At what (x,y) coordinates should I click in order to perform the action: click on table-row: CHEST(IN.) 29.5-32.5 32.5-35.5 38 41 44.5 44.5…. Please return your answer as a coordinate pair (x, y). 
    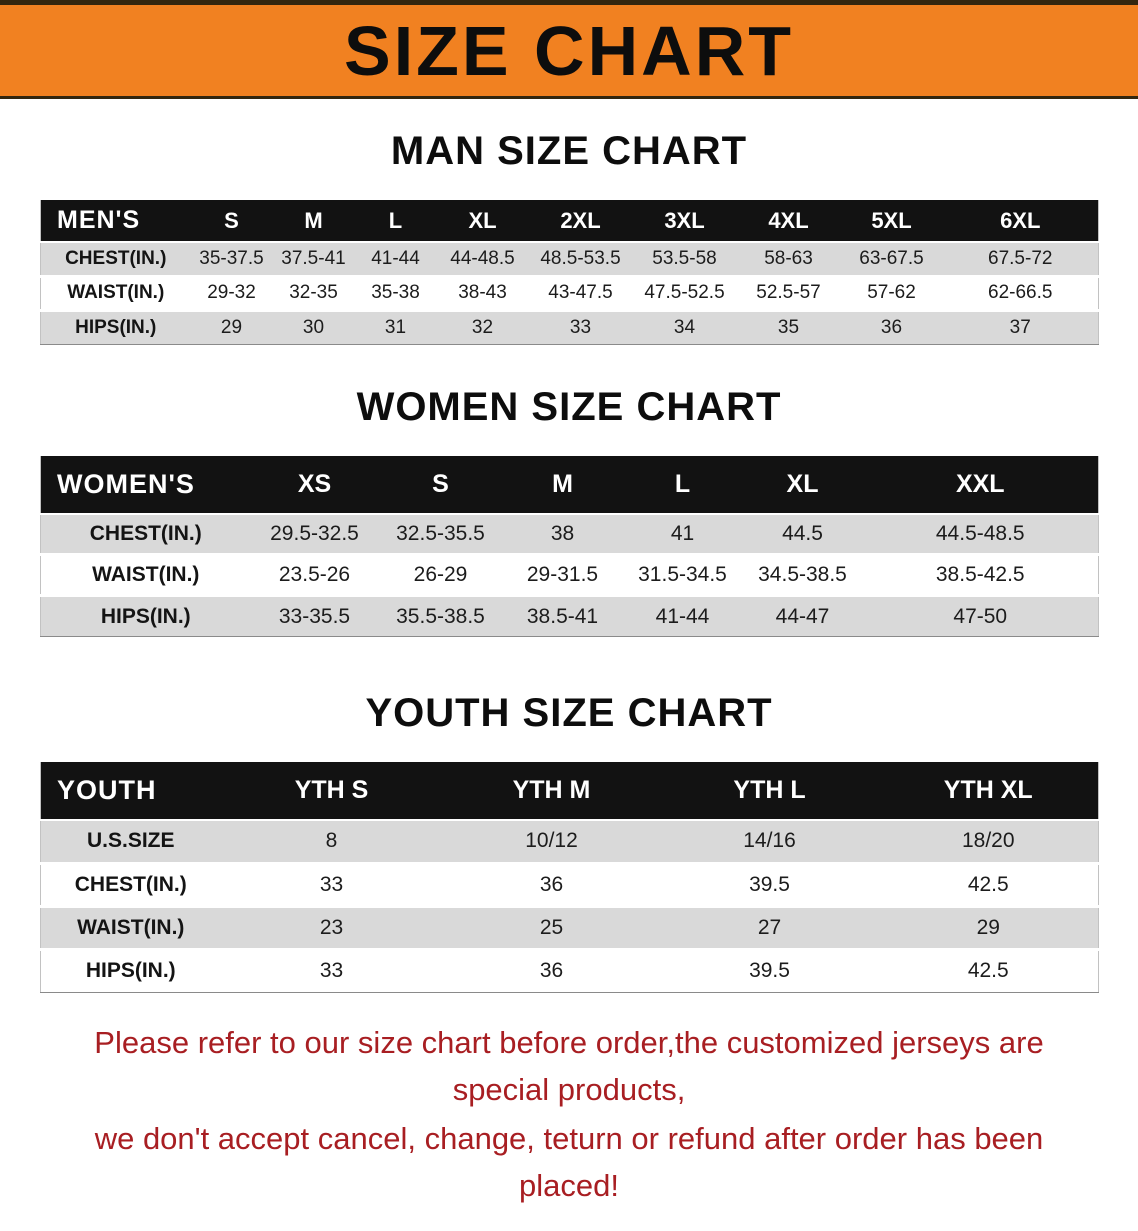
    Looking at the image, I should click on (569, 534).